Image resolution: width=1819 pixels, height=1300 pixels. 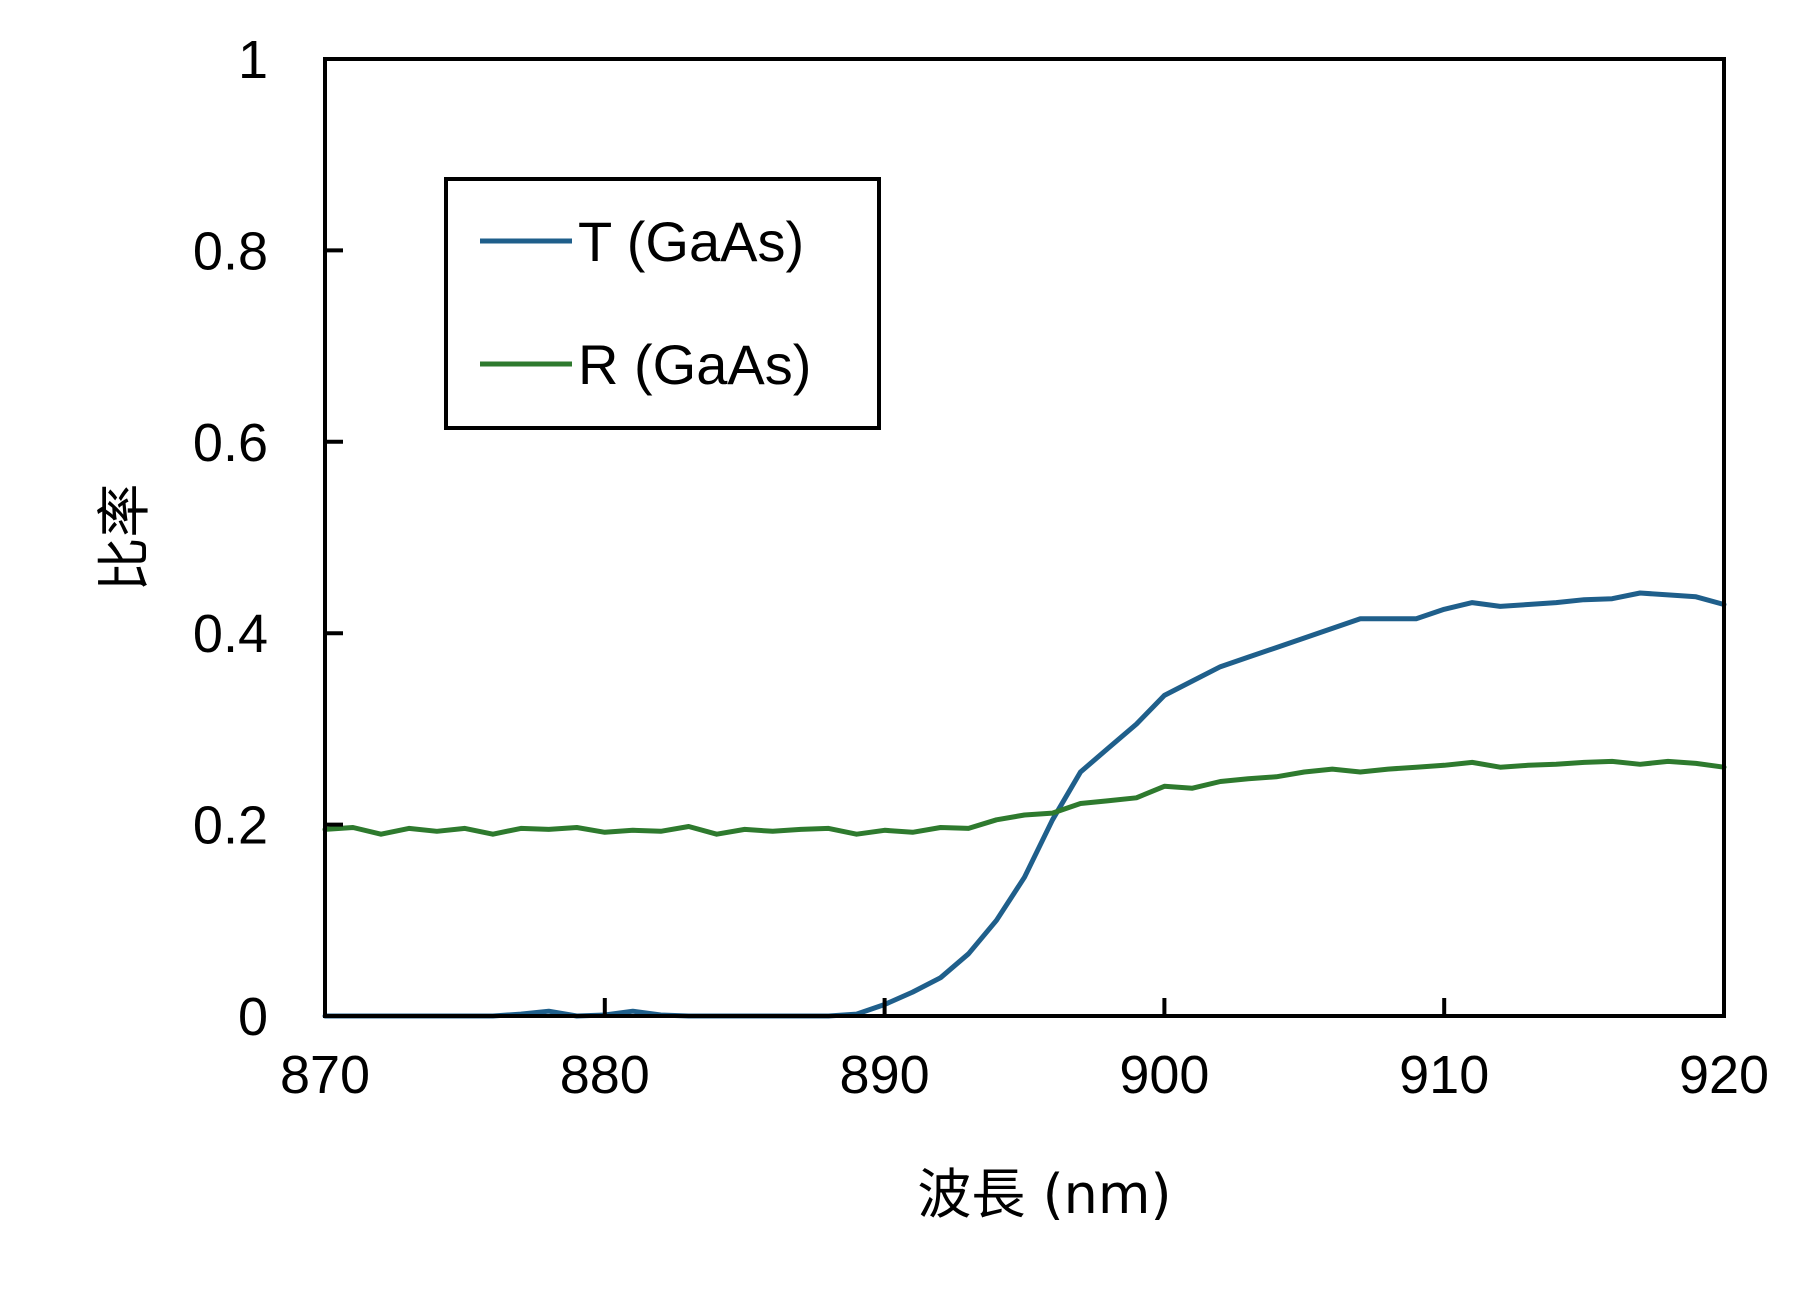 What do you see at coordinates (325, 1075) in the screenshot?
I see `x-tick-label: 870` at bounding box center [325, 1075].